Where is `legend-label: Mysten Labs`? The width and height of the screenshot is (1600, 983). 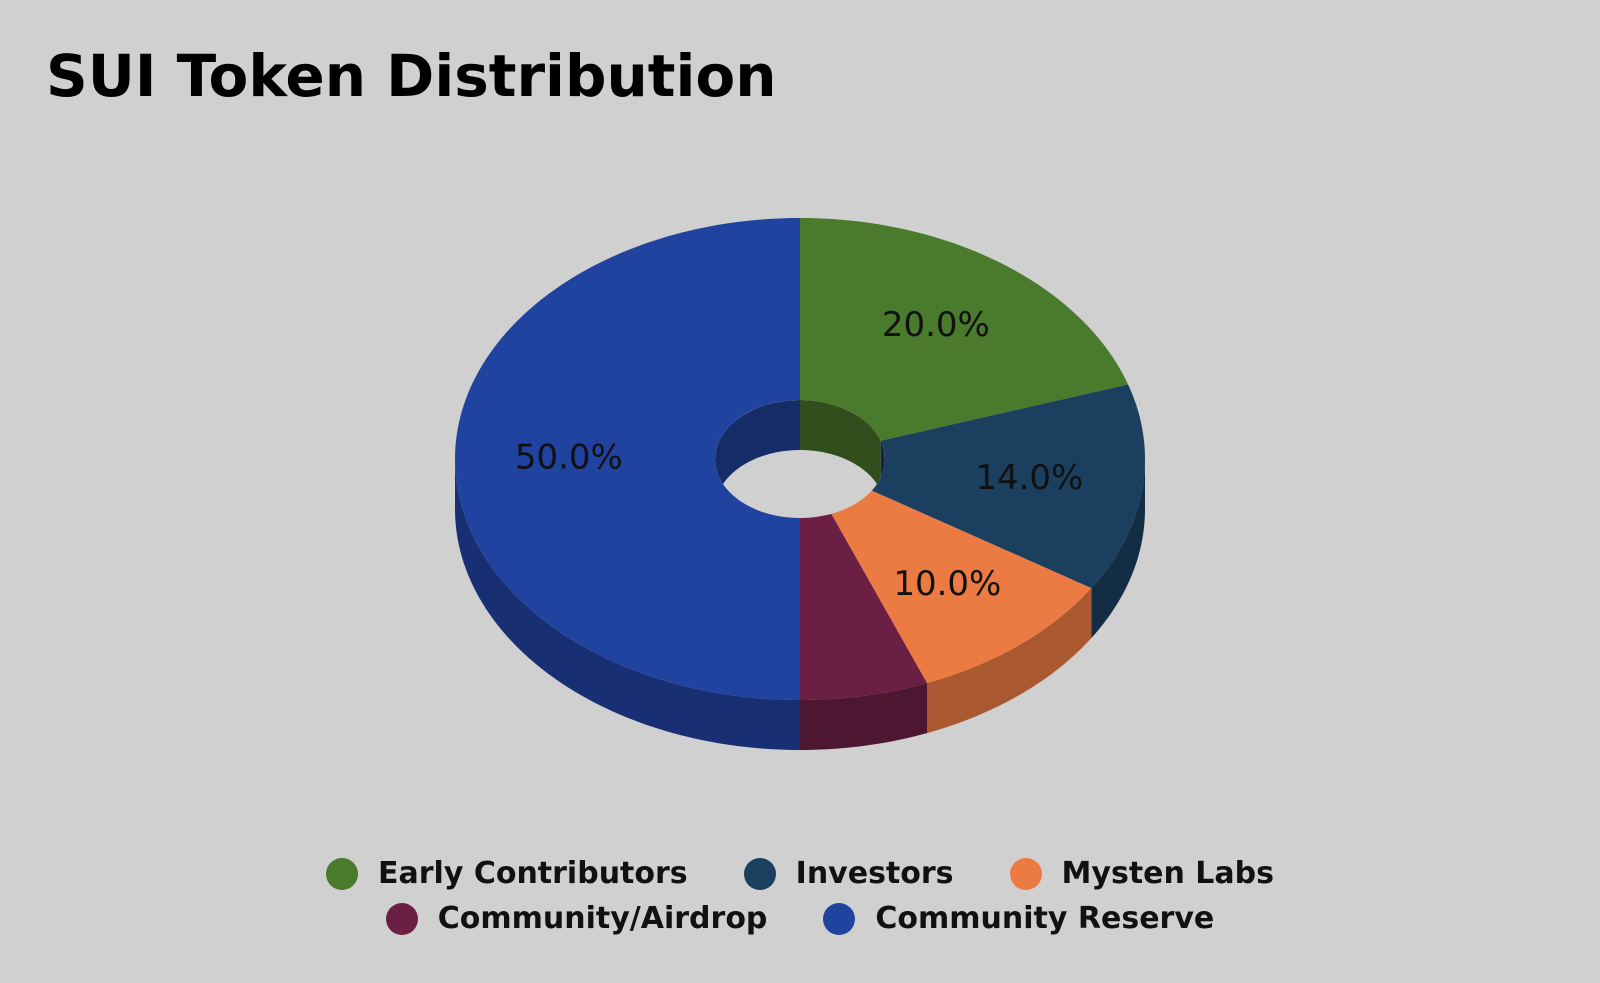 legend-label: Mysten Labs is located at coordinates (1167, 873).